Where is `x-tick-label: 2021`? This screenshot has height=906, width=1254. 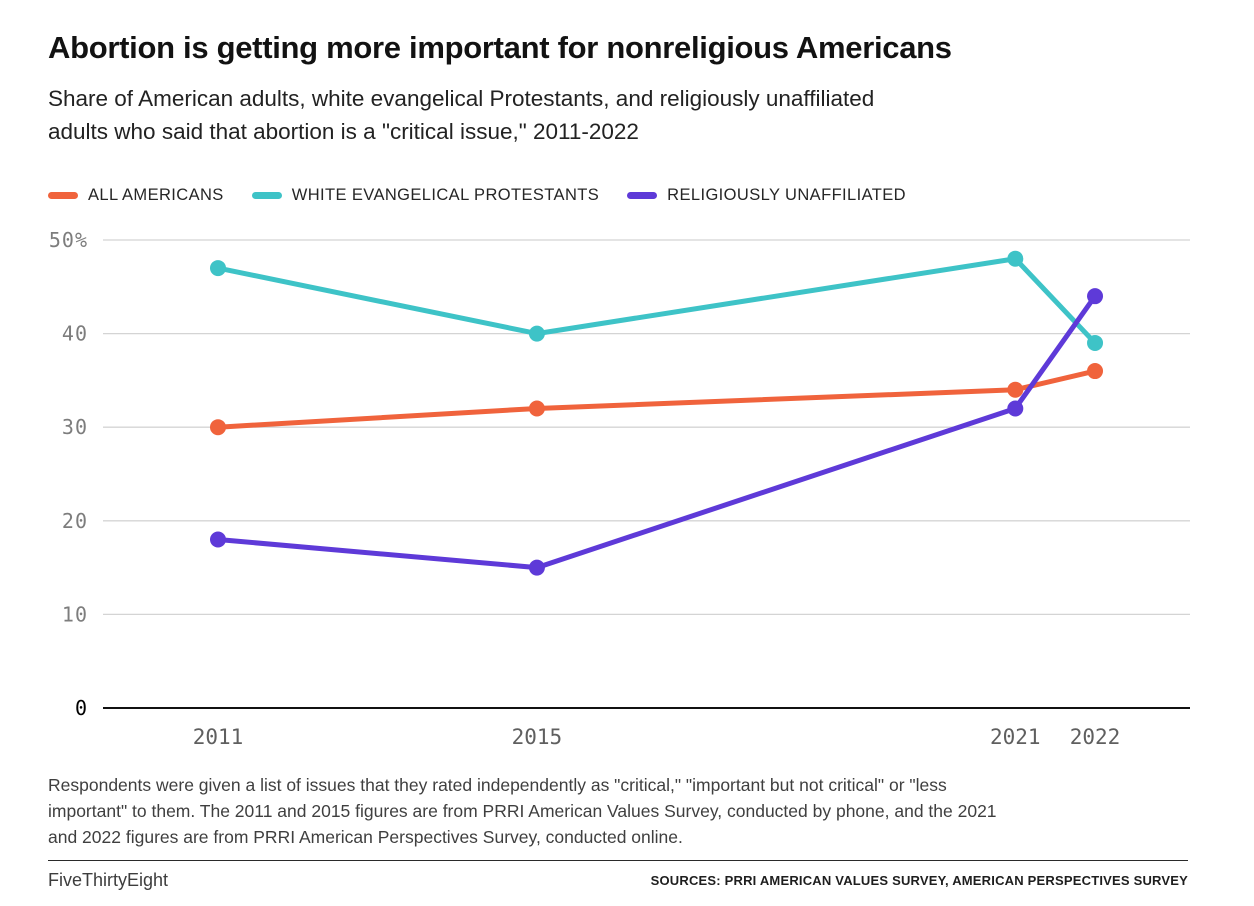
x-tick-label: 2021 is located at coordinates (1015, 737).